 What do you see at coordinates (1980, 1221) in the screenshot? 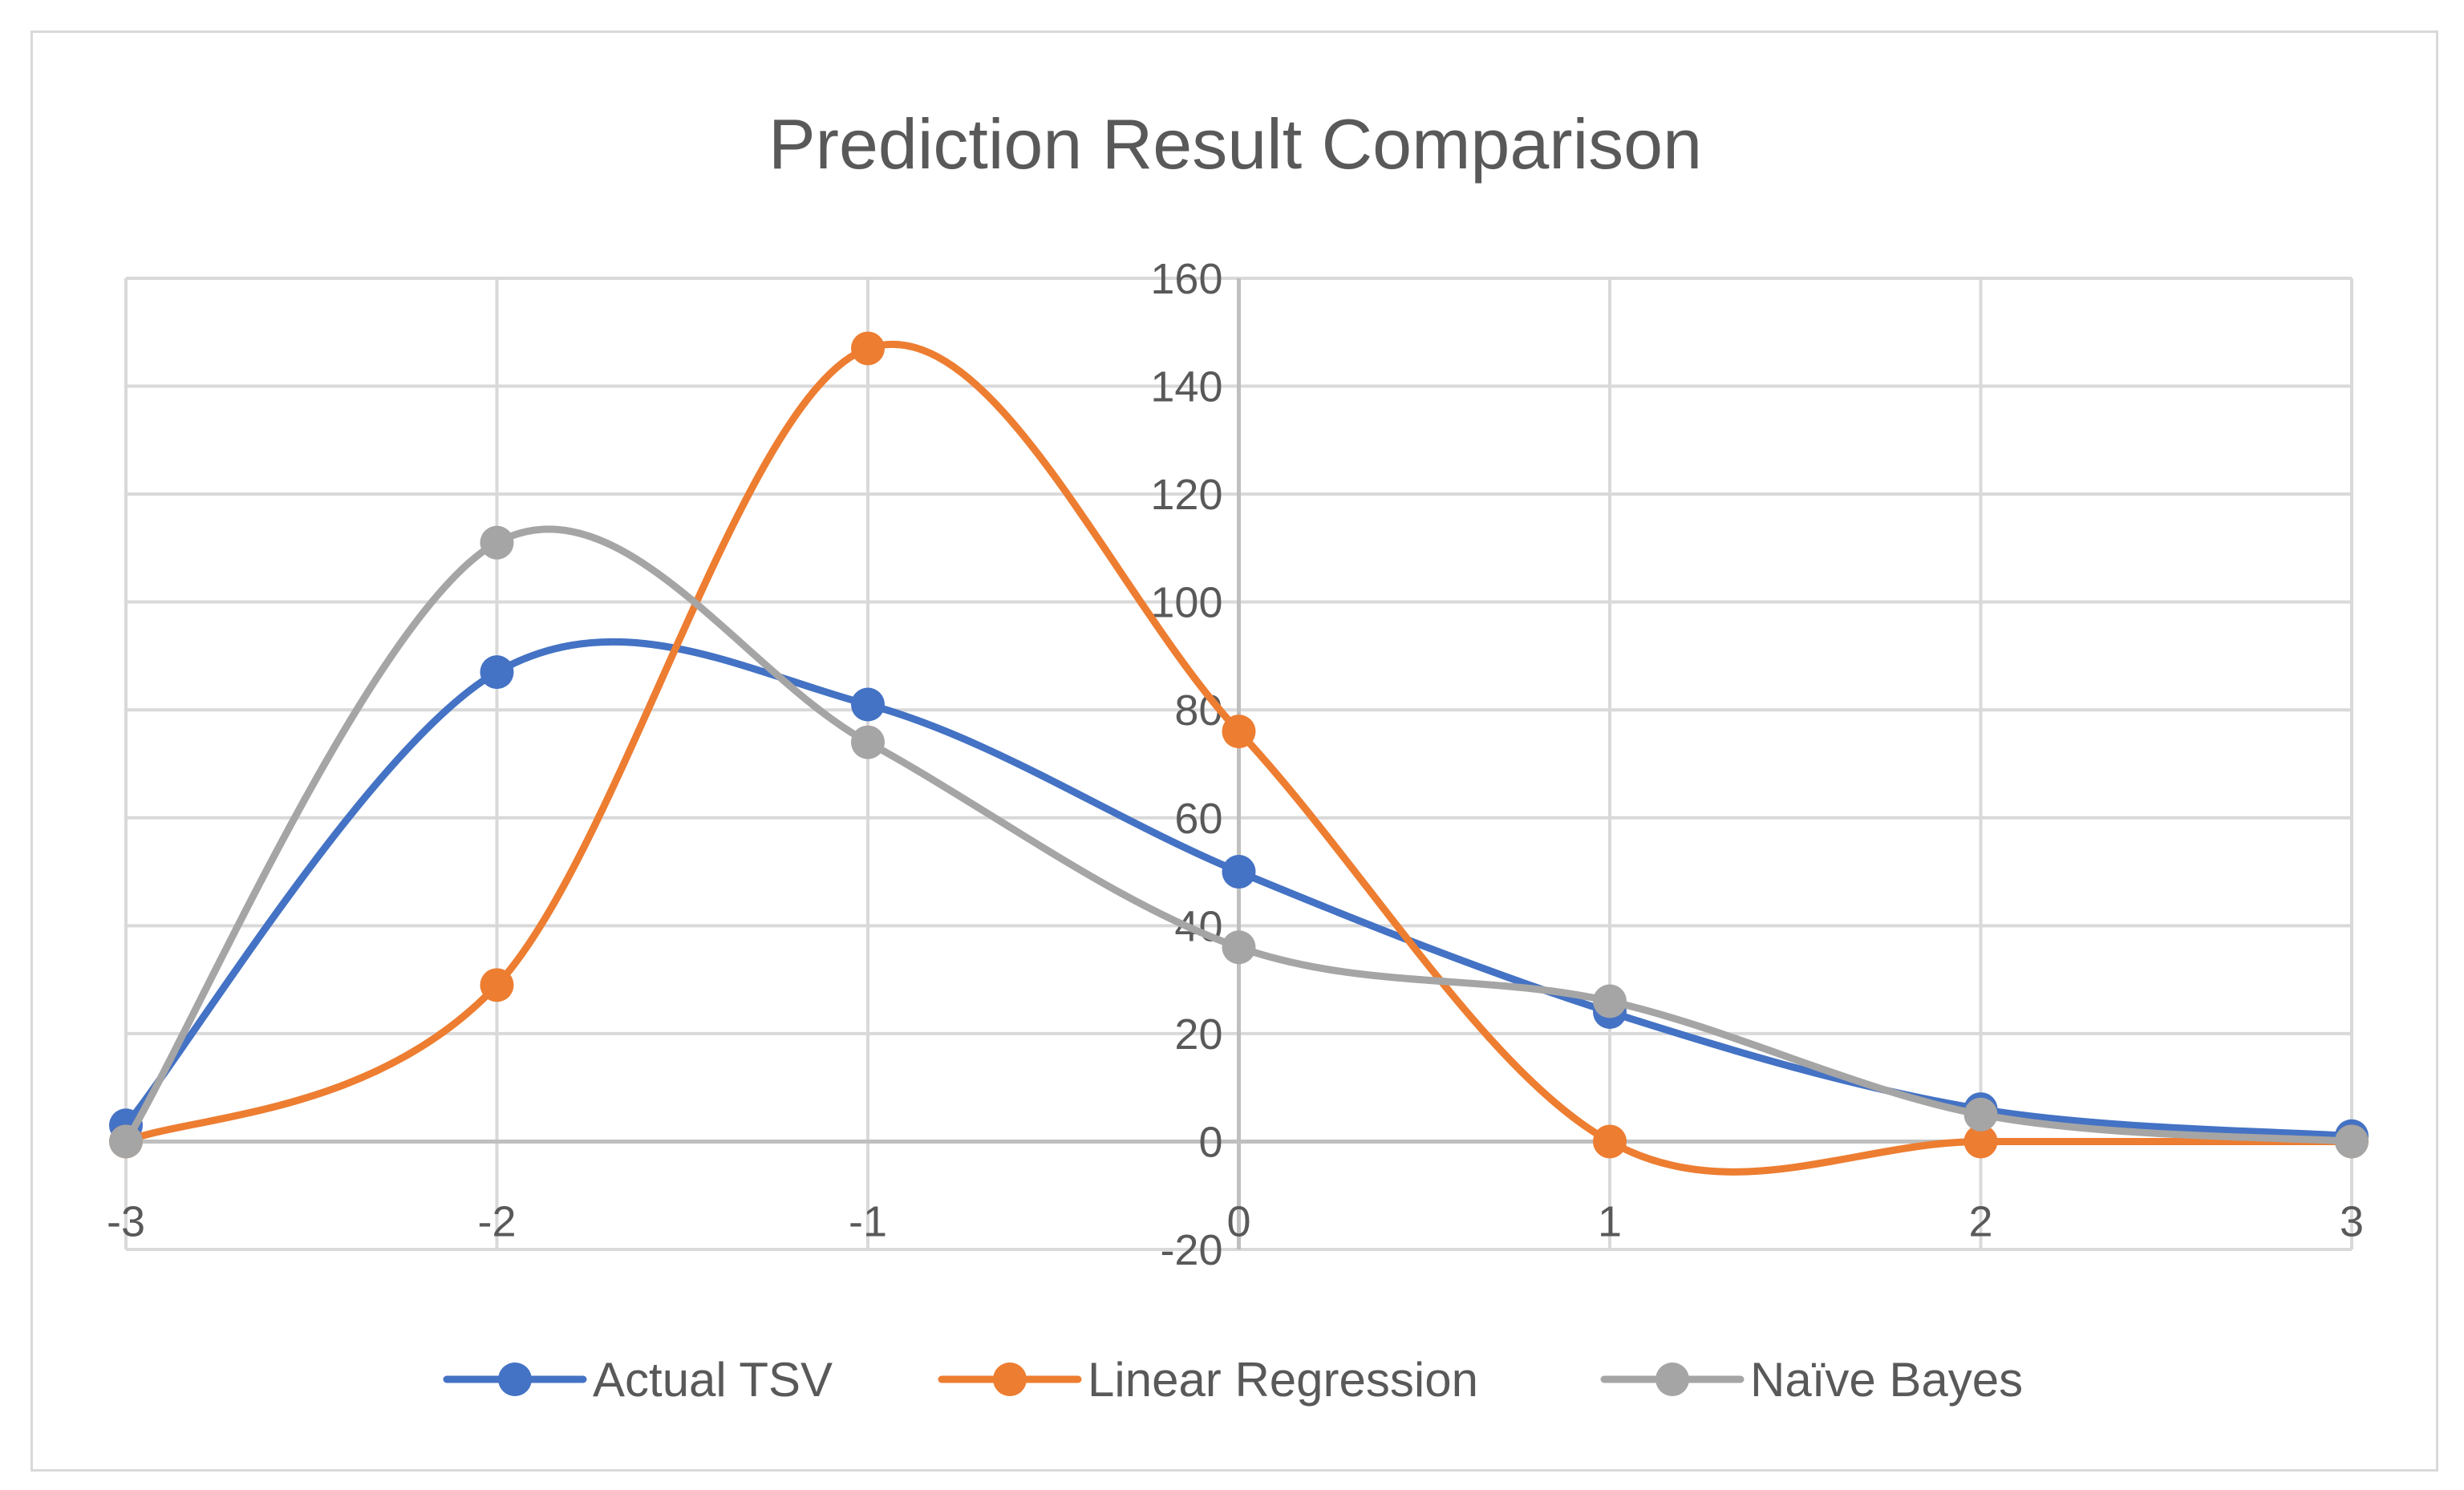
I see `x-tick-label: 2` at bounding box center [1980, 1221].